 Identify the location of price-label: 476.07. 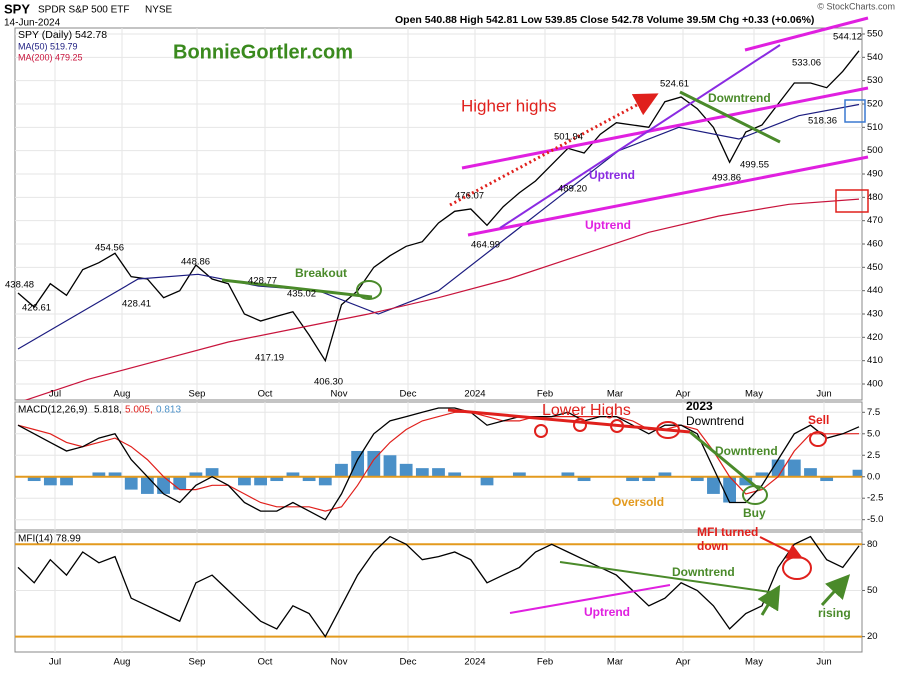
(469, 196).